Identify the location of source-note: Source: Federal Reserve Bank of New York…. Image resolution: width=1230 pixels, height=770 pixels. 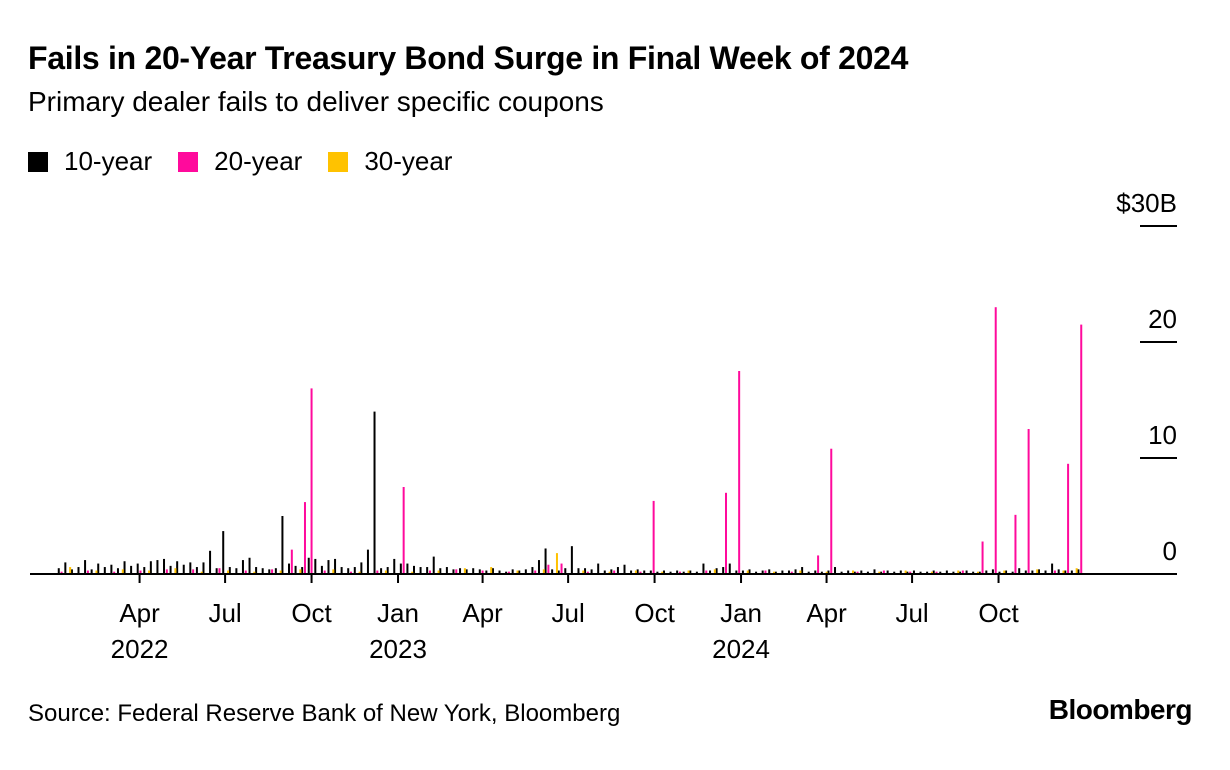
(324, 713).